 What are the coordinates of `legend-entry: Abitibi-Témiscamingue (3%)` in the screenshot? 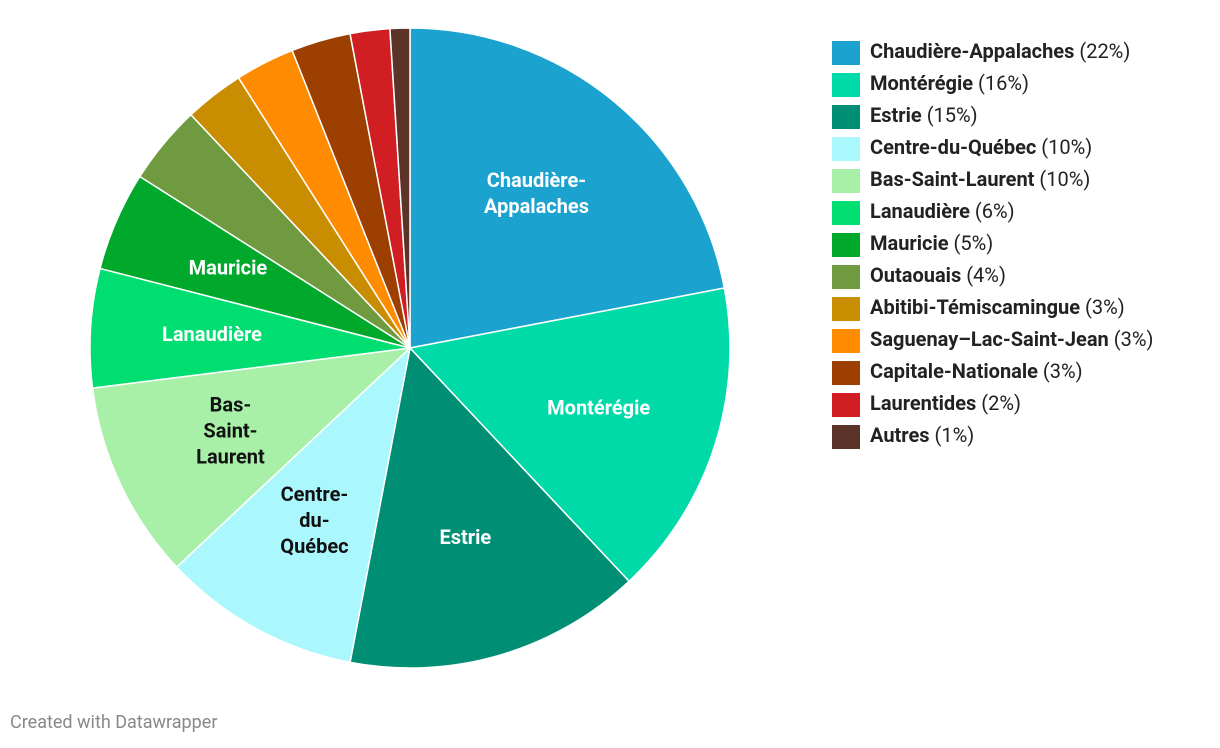 It's located at (997, 307).